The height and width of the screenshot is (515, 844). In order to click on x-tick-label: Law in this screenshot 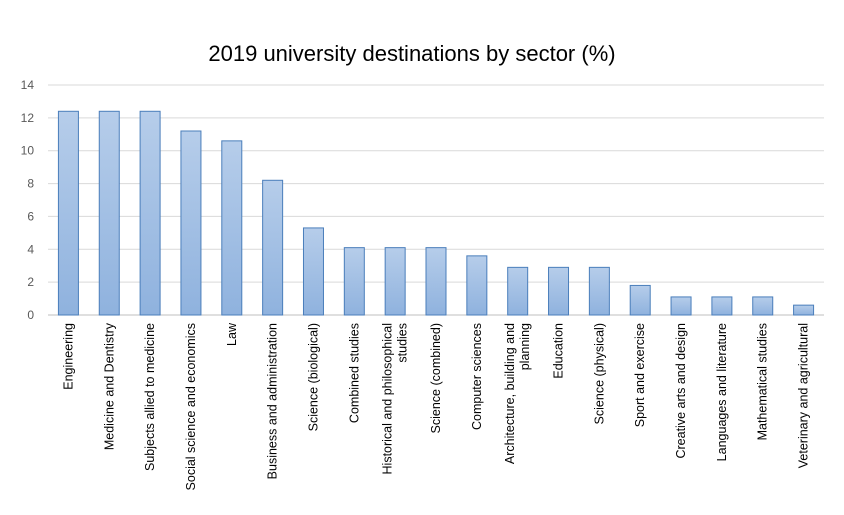, I will do `click(232, 334)`.